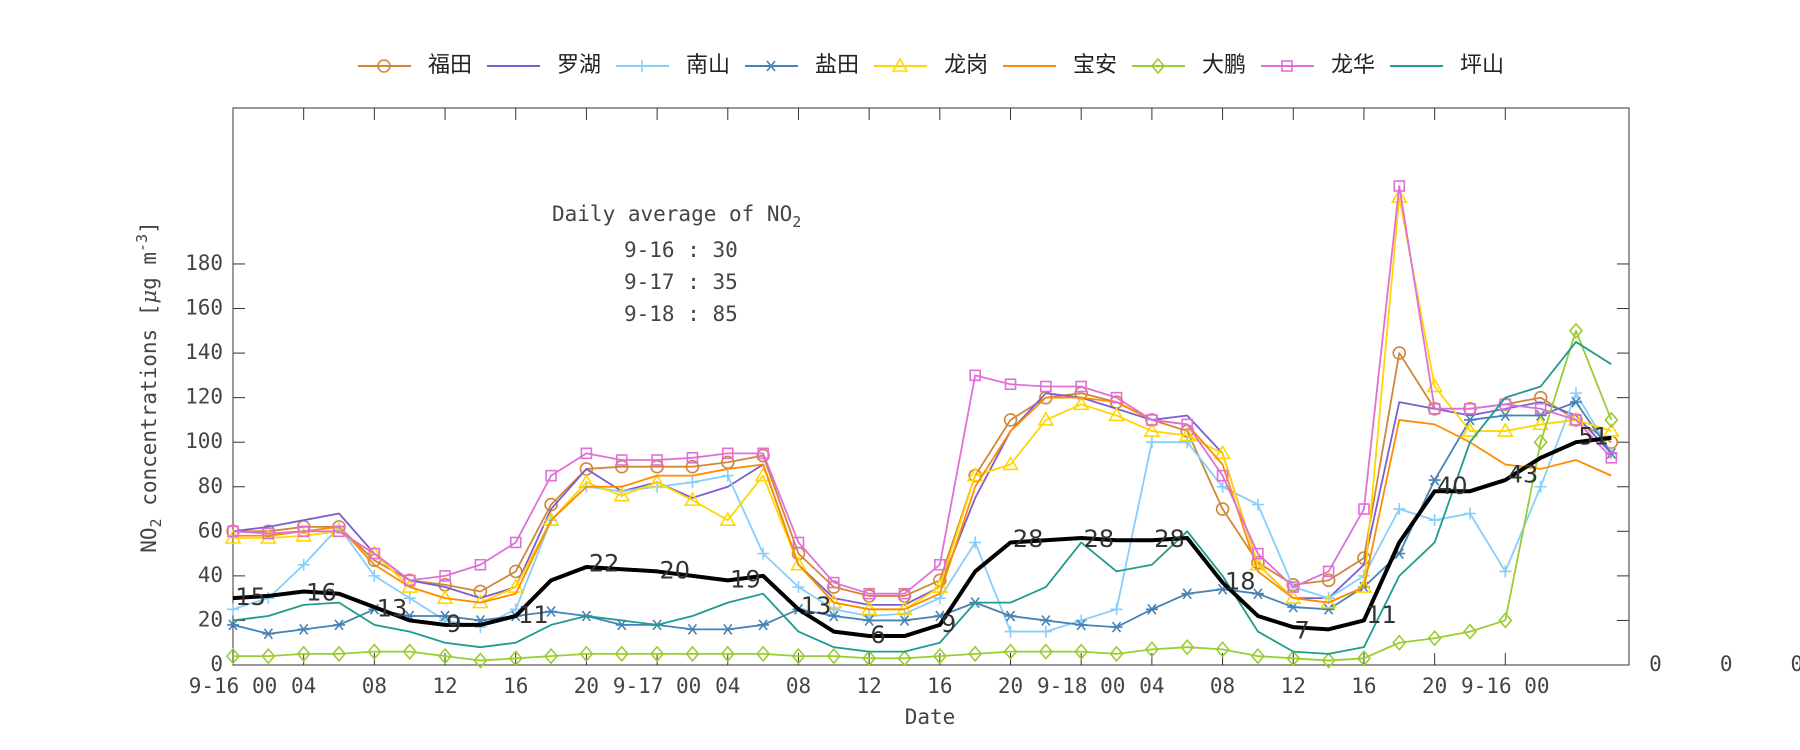  I want to click on y-tick-label: 180, so click(204, 263).